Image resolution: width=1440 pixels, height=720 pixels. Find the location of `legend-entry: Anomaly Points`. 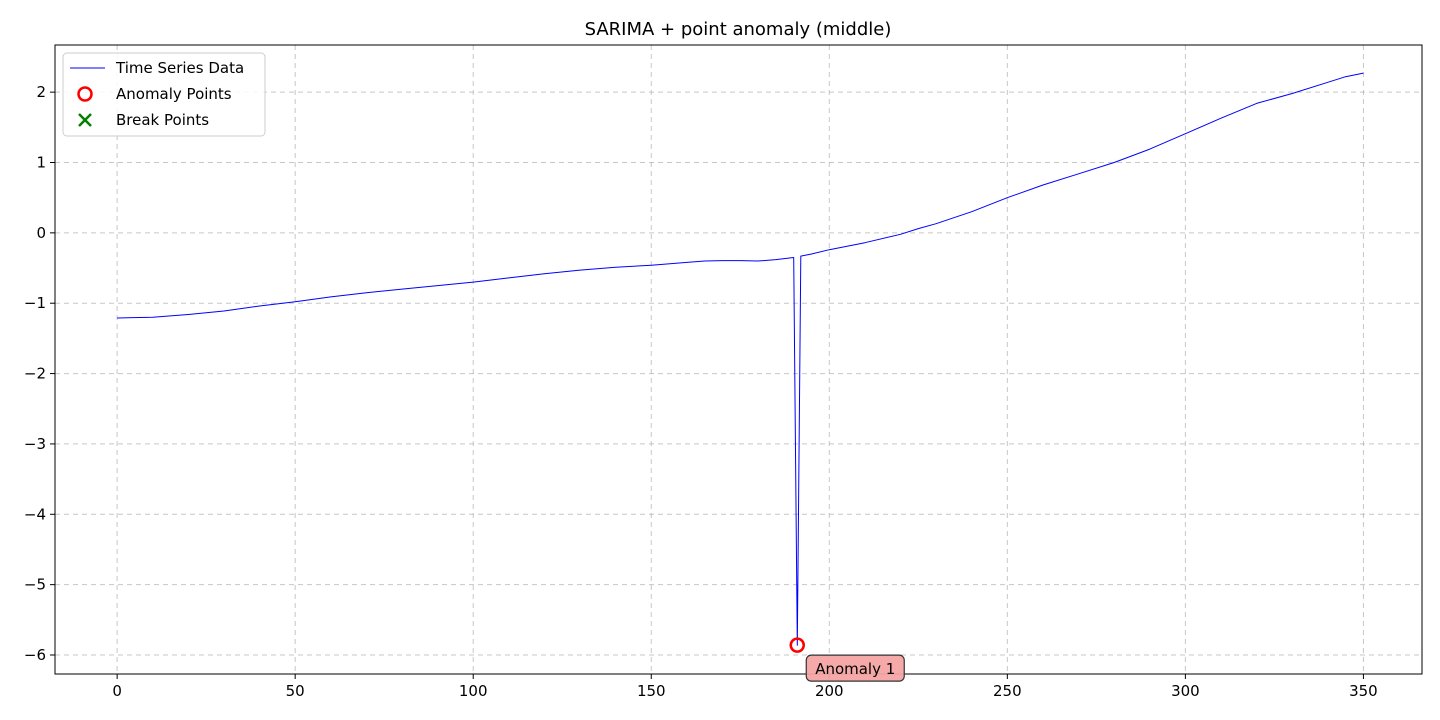

legend-entry: Anomaly Points is located at coordinates (154, 94).